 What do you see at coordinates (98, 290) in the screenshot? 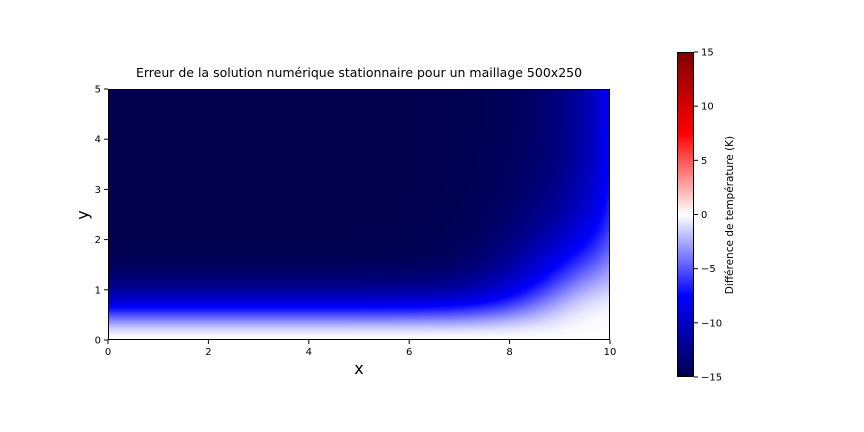
I see `y-tick-label: 1` at bounding box center [98, 290].